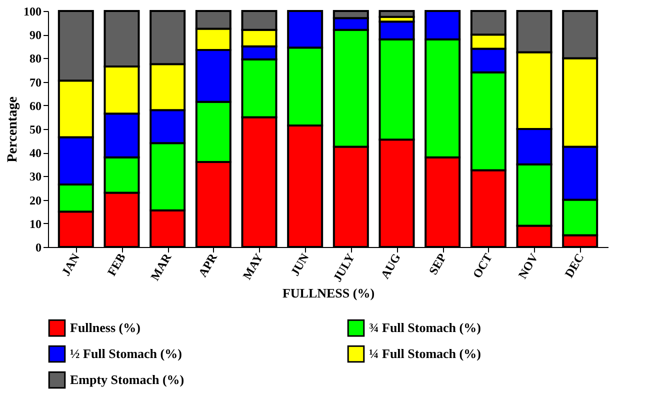 Image resolution: width=662 pixels, height=404 pixels. I want to click on y-tick-label: 60, so click(36, 105).